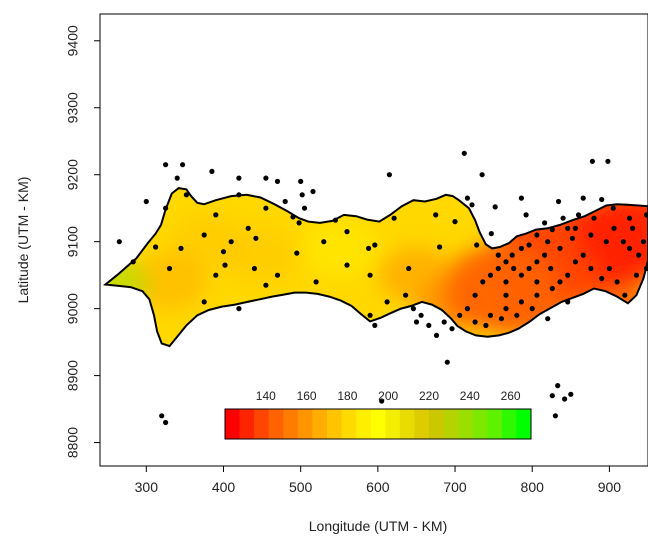 The image size is (648, 537). What do you see at coordinates (511, 396) in the screenshot?
I see `legend-label: 260` at bounding box center [511, 396].